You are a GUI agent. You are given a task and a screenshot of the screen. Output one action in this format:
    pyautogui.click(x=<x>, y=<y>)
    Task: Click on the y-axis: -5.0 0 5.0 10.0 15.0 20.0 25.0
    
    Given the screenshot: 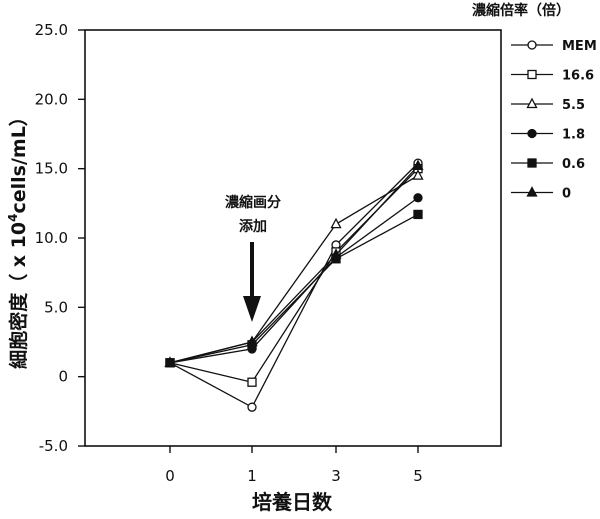 What is the action you would take?
    pyautogui.click(x=60, y=238)
    